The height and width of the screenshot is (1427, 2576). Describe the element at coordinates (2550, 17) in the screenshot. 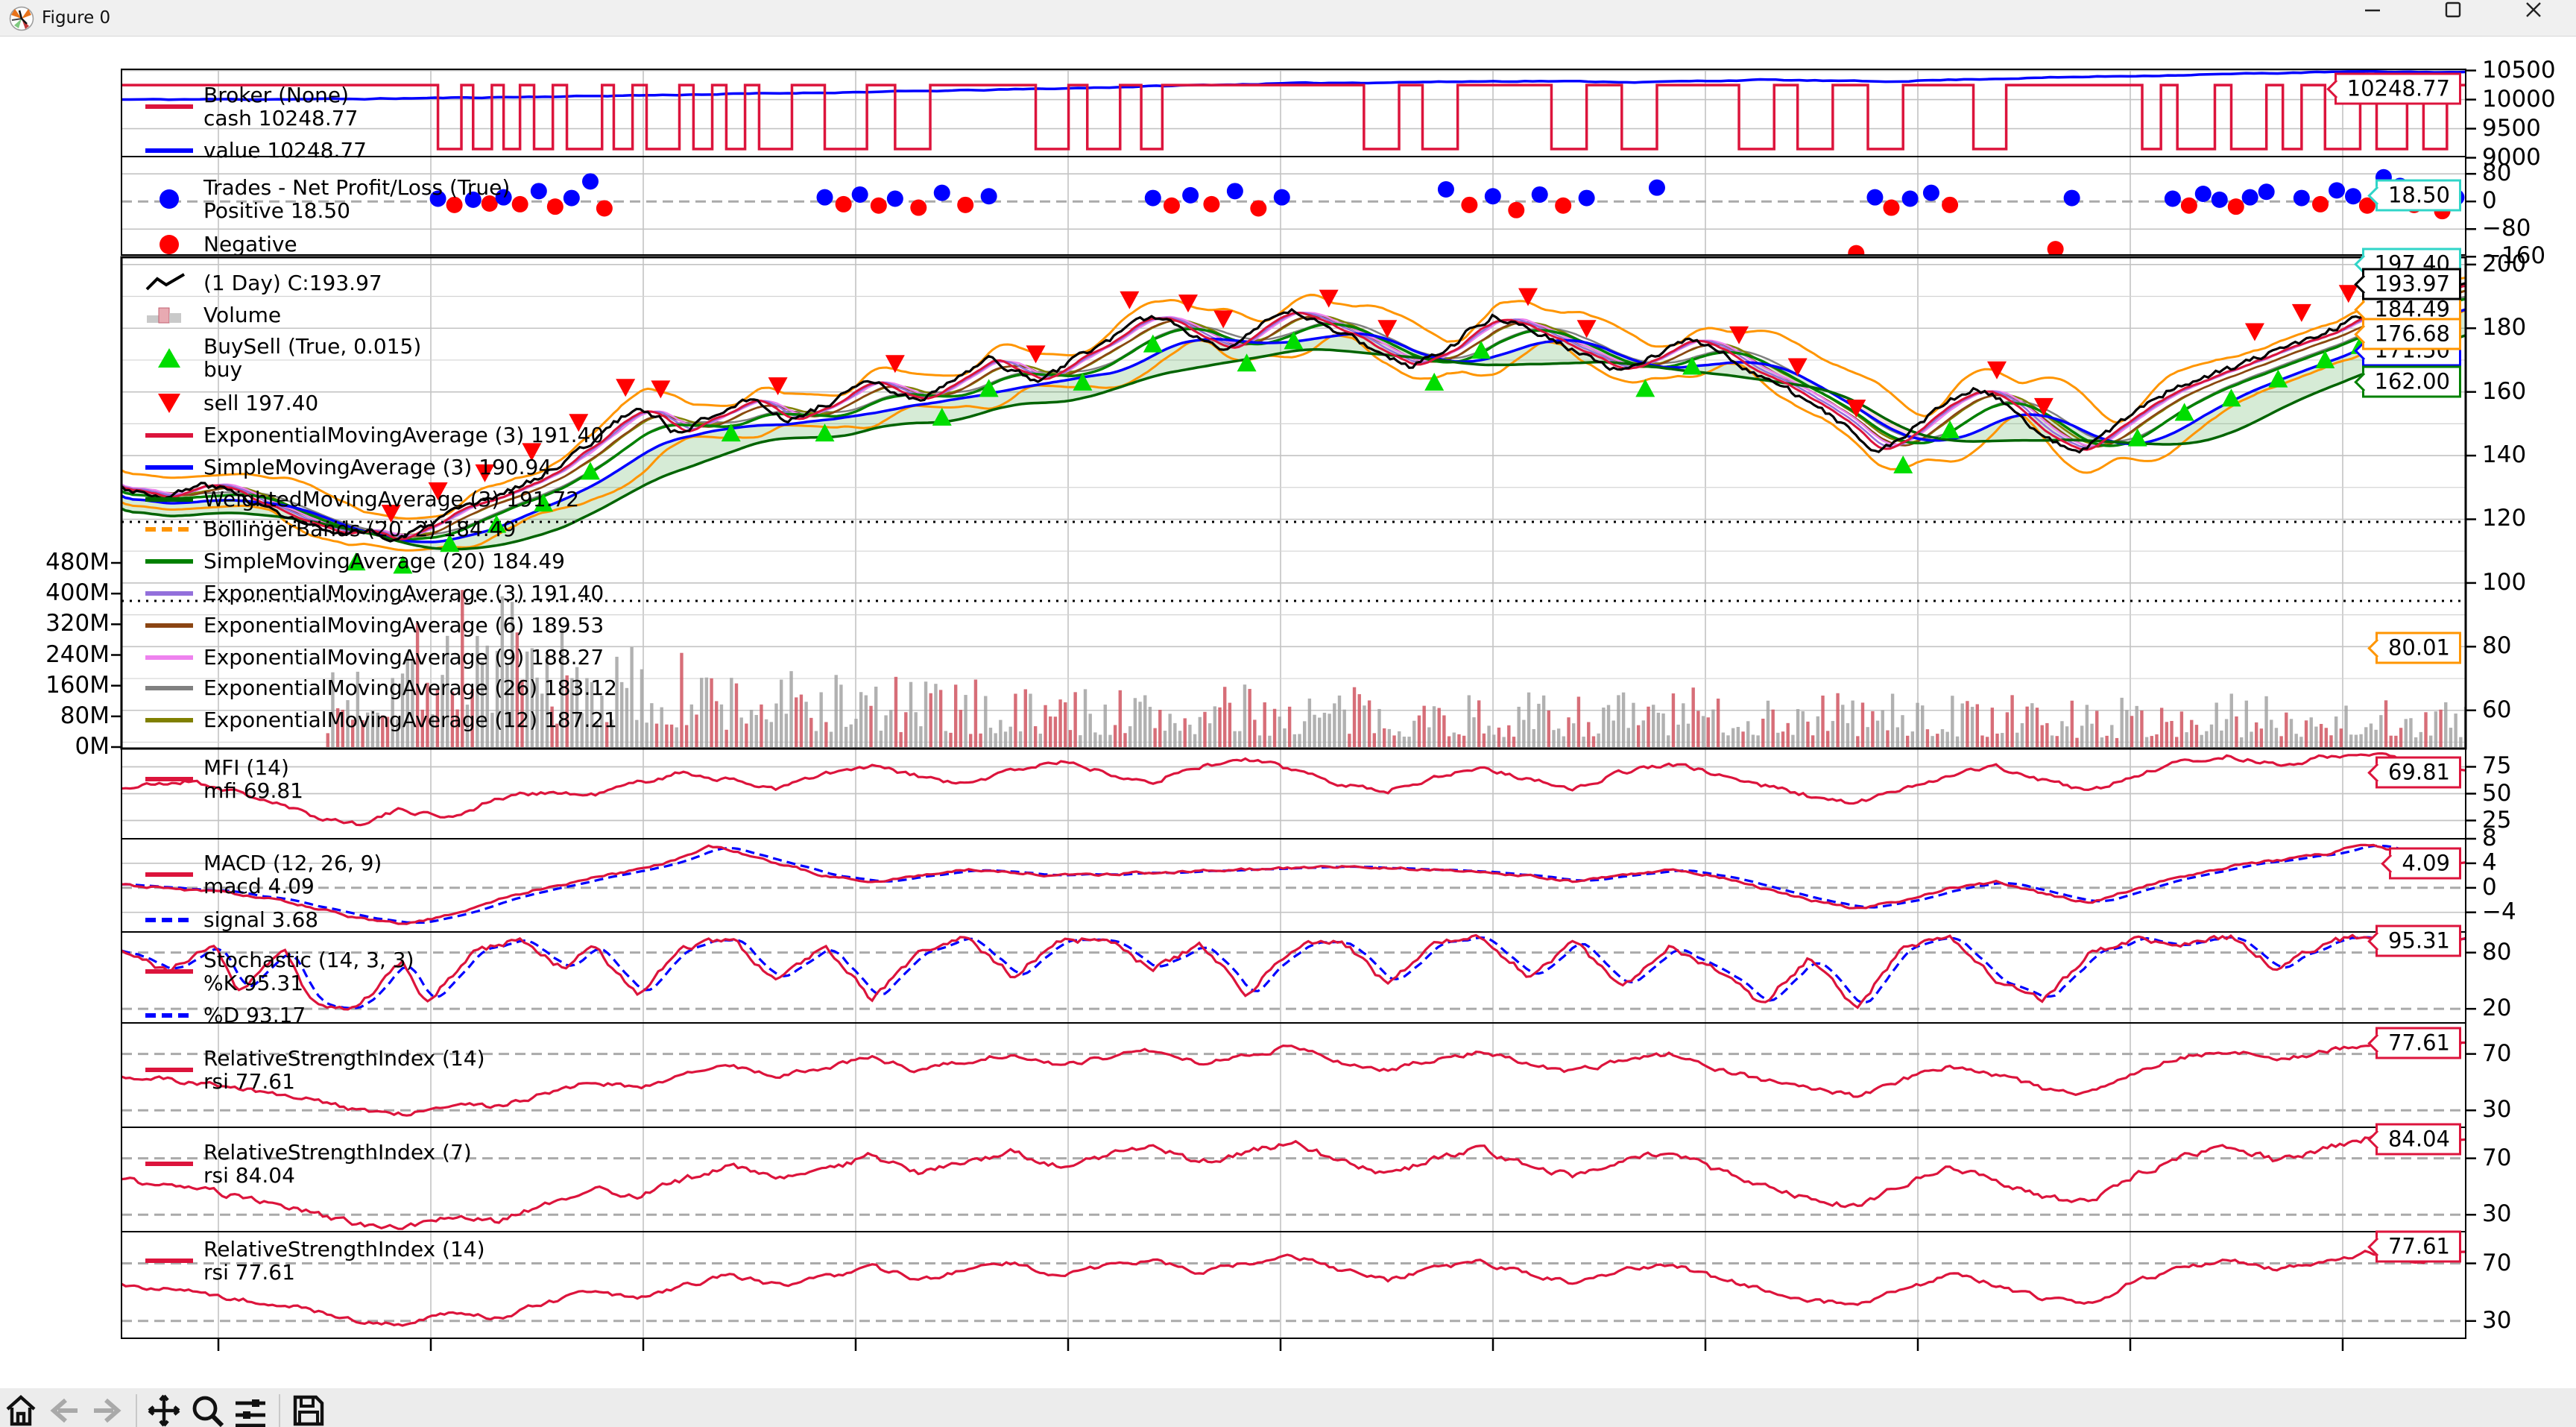

I see `close-button` at that location.